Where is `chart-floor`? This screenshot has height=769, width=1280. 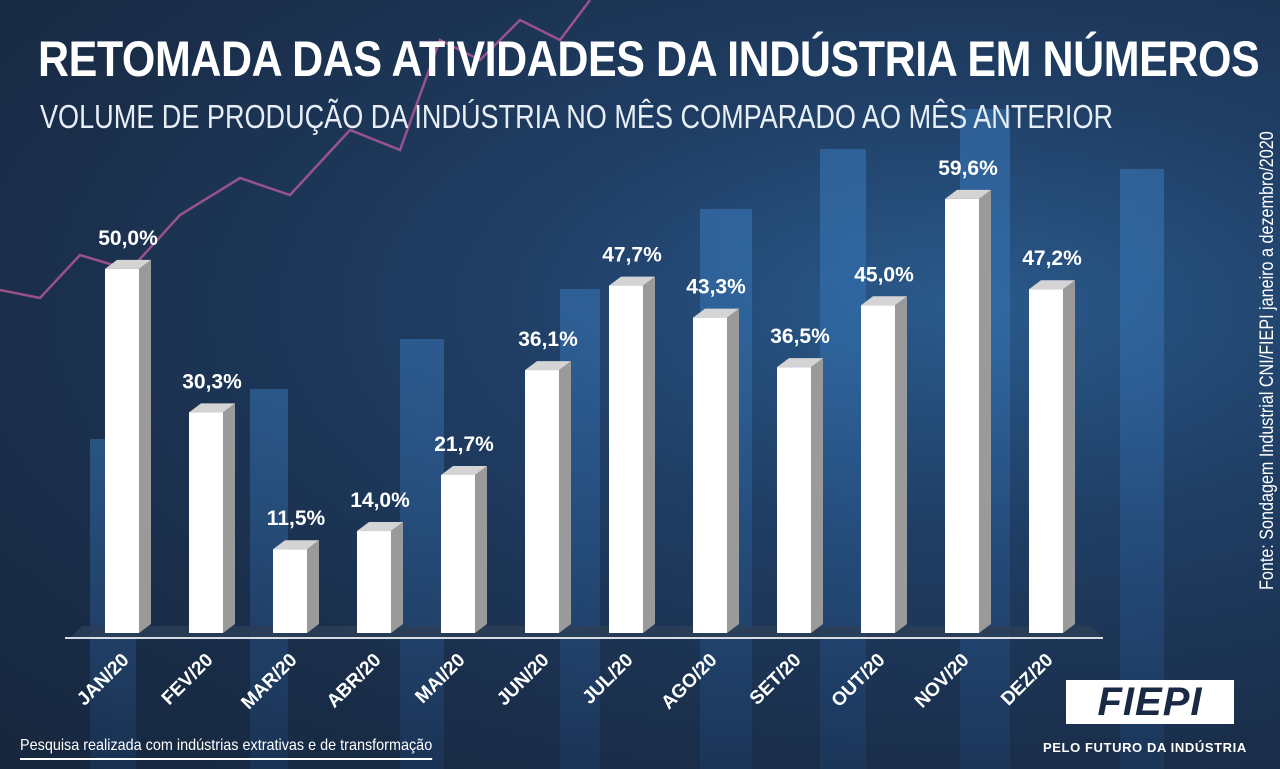 chart-floor is located at coordinates (586, 632).